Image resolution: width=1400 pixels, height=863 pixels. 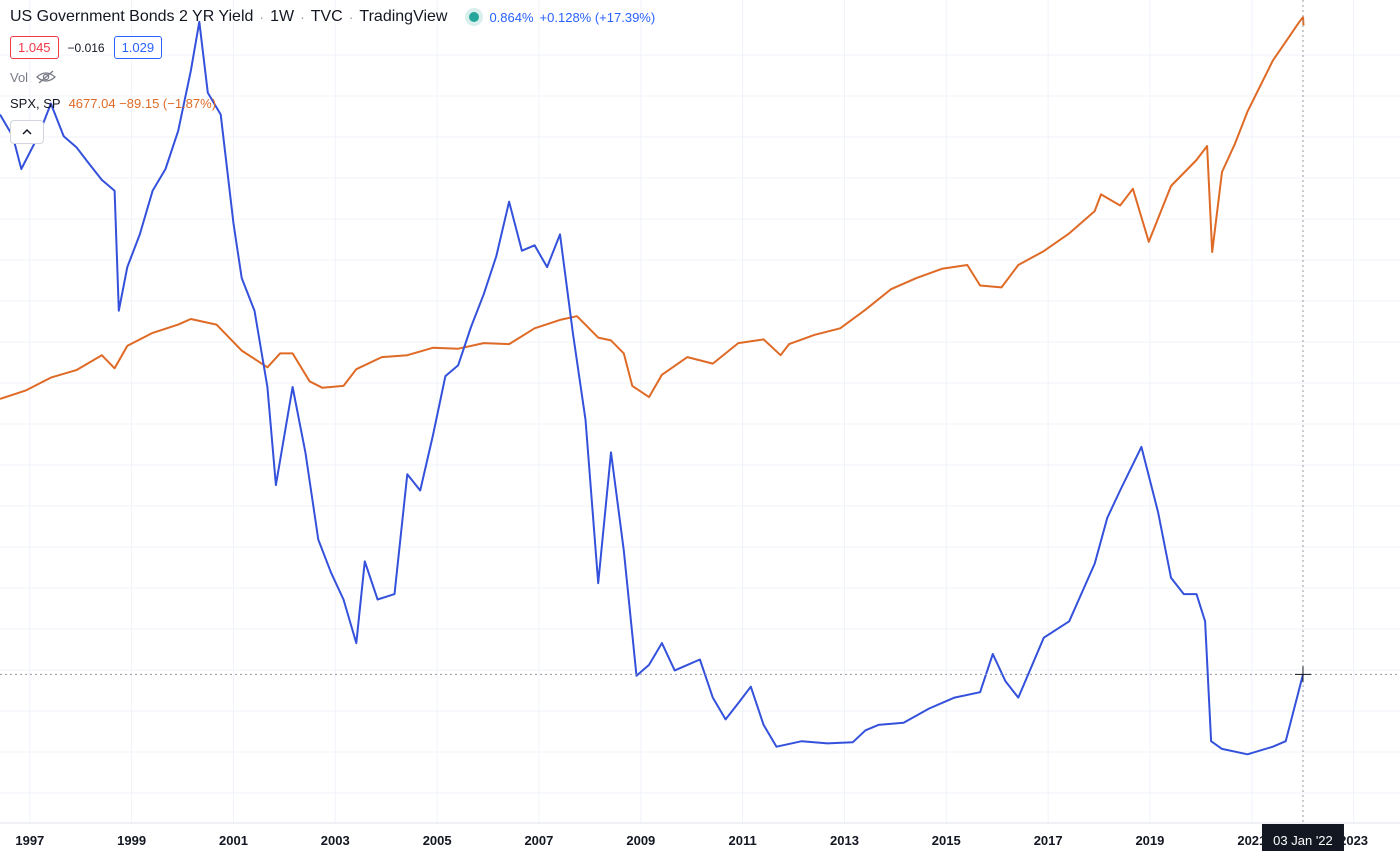 I want to click on crosshair-date-badge, so click(x=1302, y=837).